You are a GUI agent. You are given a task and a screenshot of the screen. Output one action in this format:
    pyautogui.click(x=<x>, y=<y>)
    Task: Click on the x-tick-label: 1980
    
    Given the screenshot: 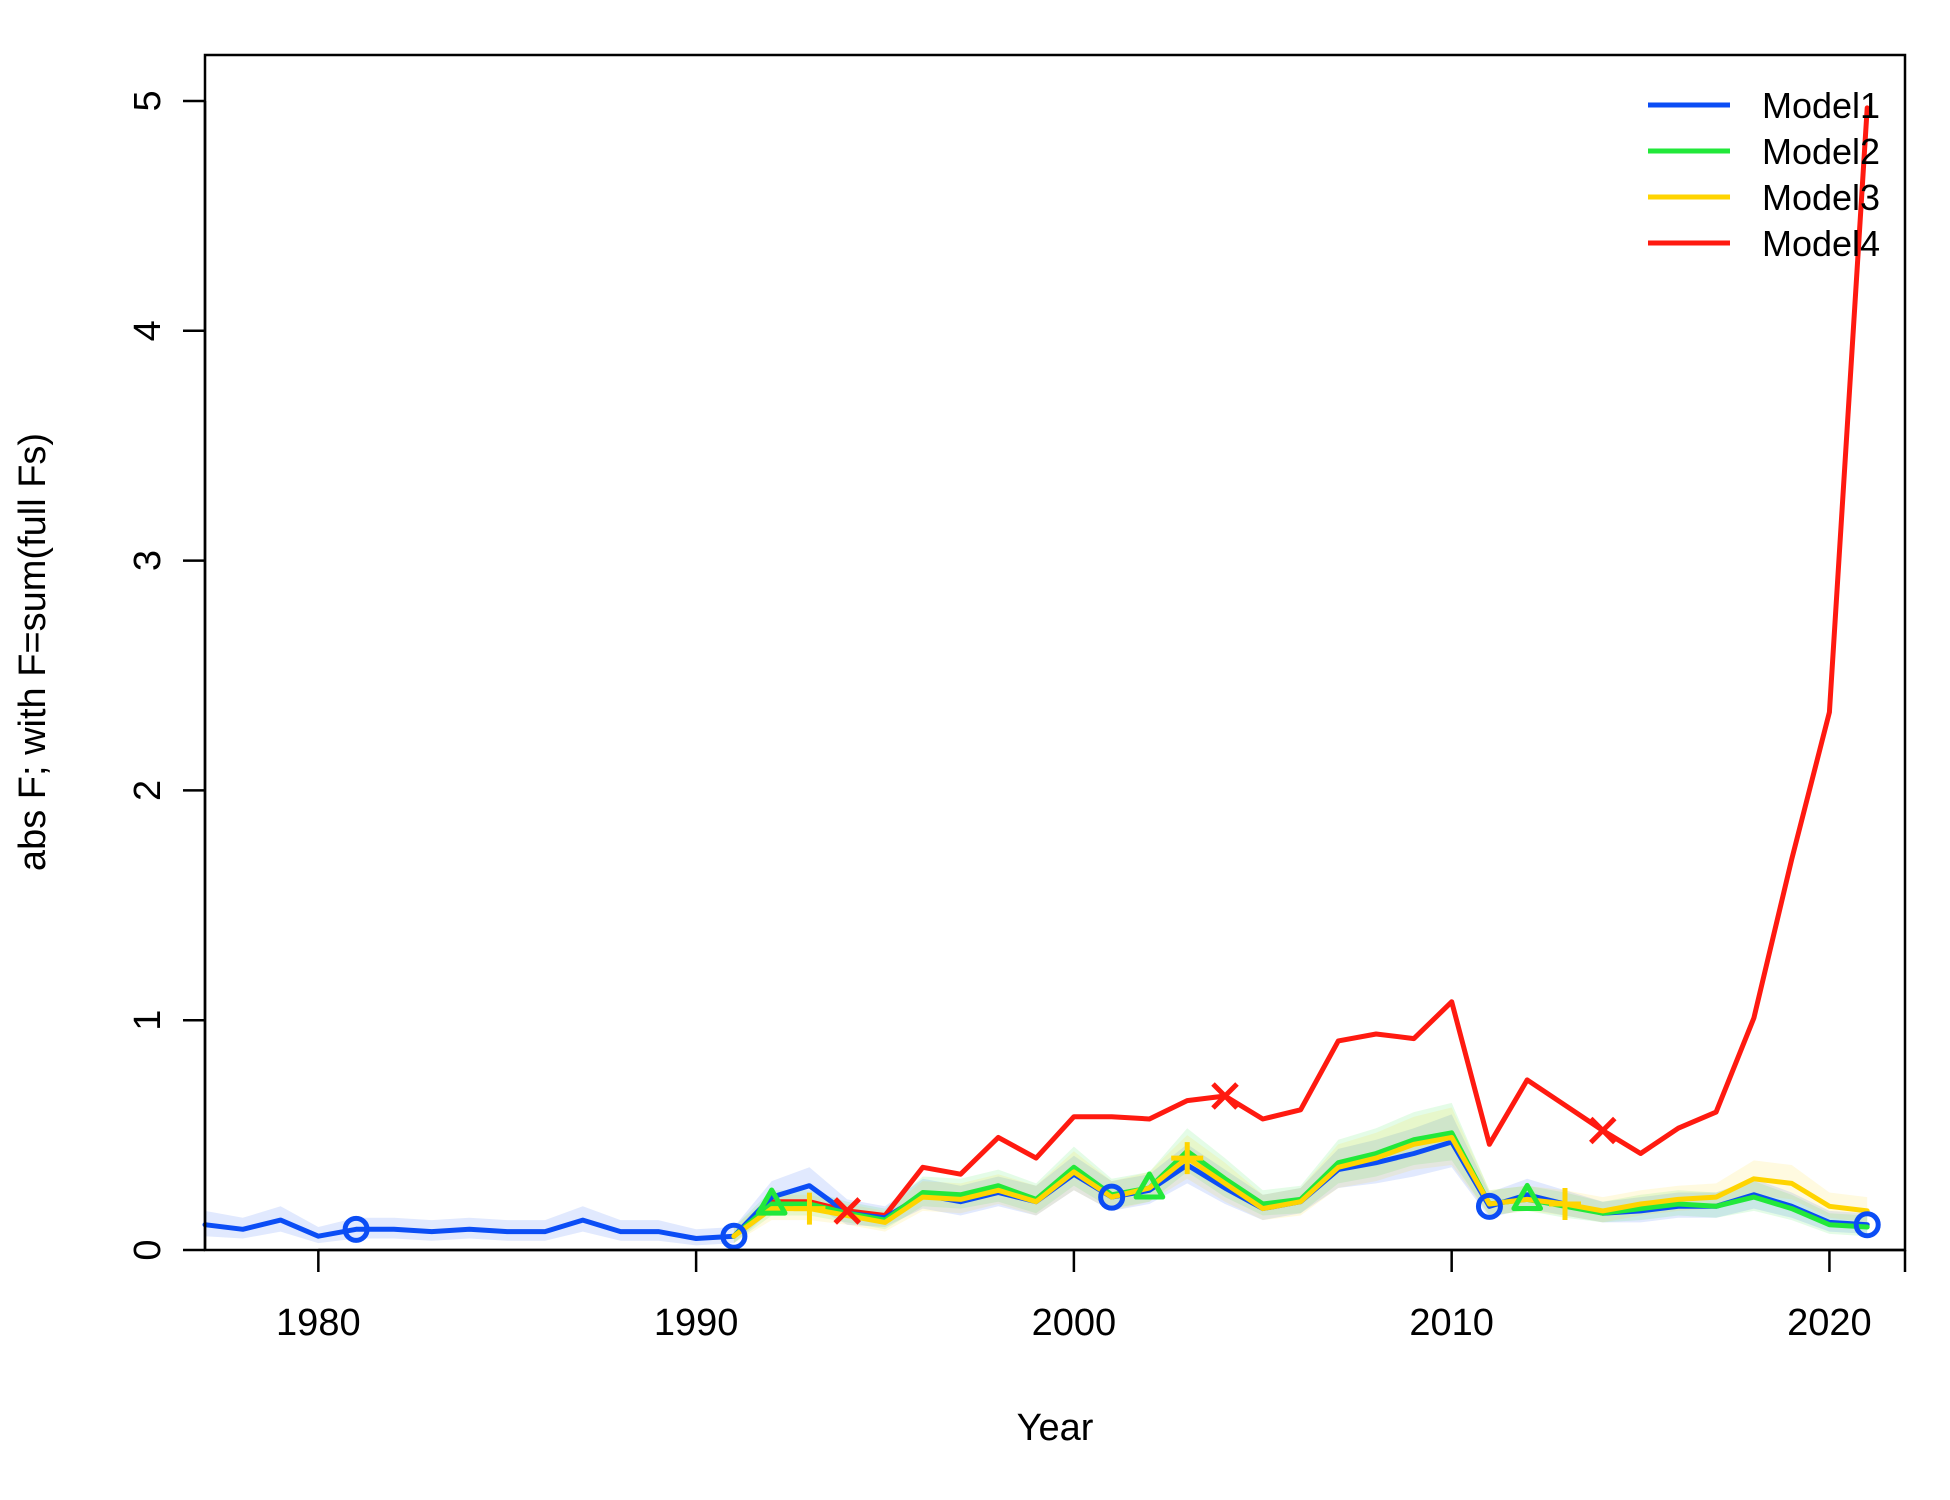 What is the action you would take?
    pyautogui.click(x=318, y=1323)
    